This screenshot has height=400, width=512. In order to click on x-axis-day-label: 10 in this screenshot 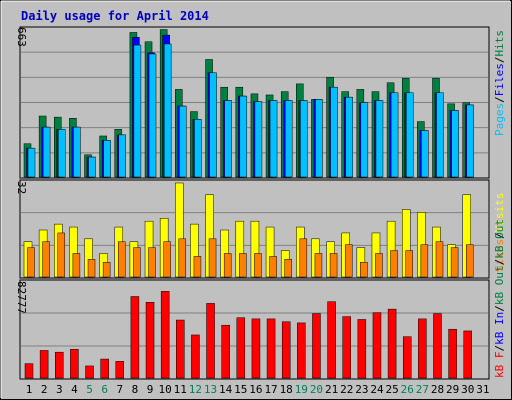, I will do `click(165, 389)`.